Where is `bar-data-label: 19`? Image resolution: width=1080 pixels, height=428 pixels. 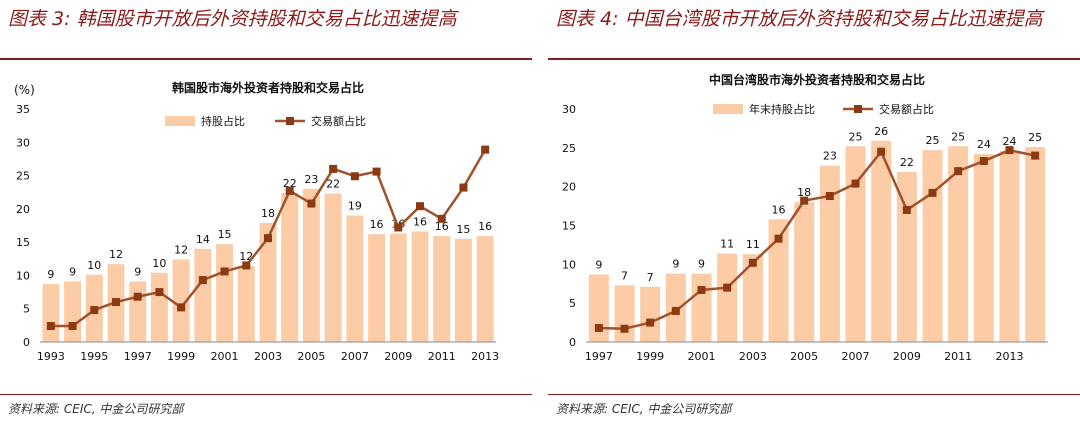
bar-data-label: 19 is located at coordinates (355, 206).